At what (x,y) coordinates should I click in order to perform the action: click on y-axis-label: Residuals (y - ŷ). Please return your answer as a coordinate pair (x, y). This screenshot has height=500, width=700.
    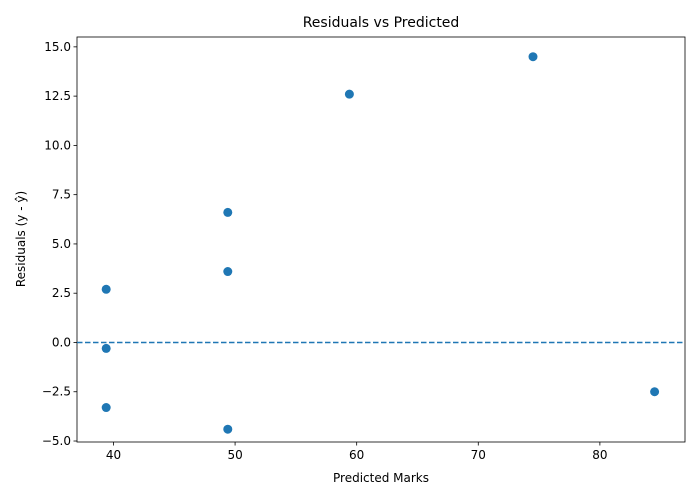
    Looking at the image, I should click on (21, 239).